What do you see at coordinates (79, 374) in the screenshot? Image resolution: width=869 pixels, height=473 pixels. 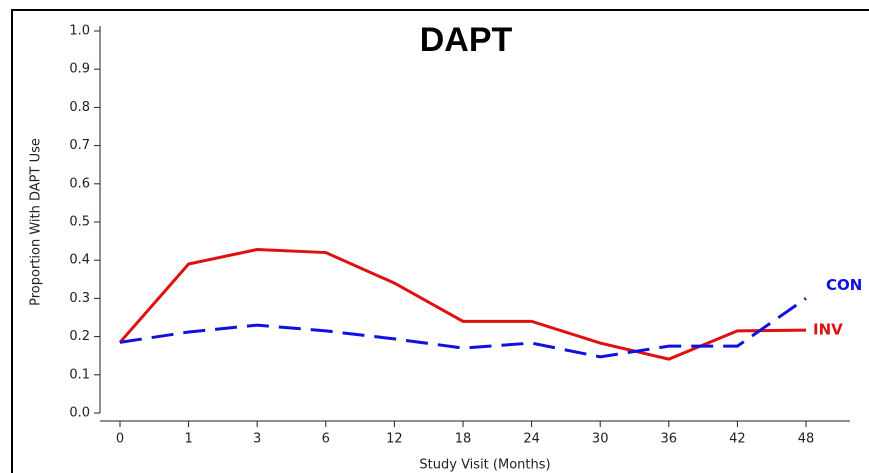 I see `y-tick-label: 0.1` at bounding box center [79, 374].